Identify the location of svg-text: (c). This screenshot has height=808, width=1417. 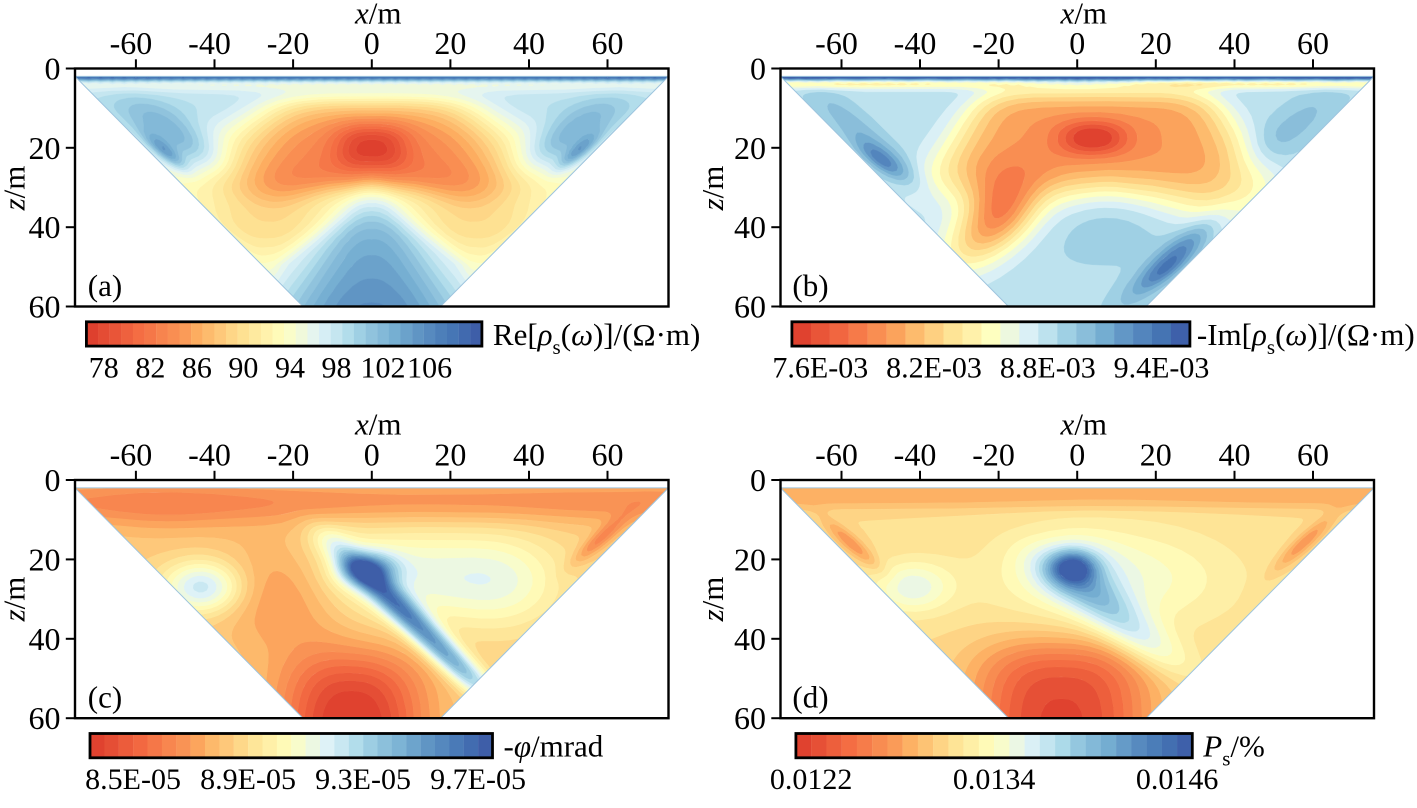
(105, 697).